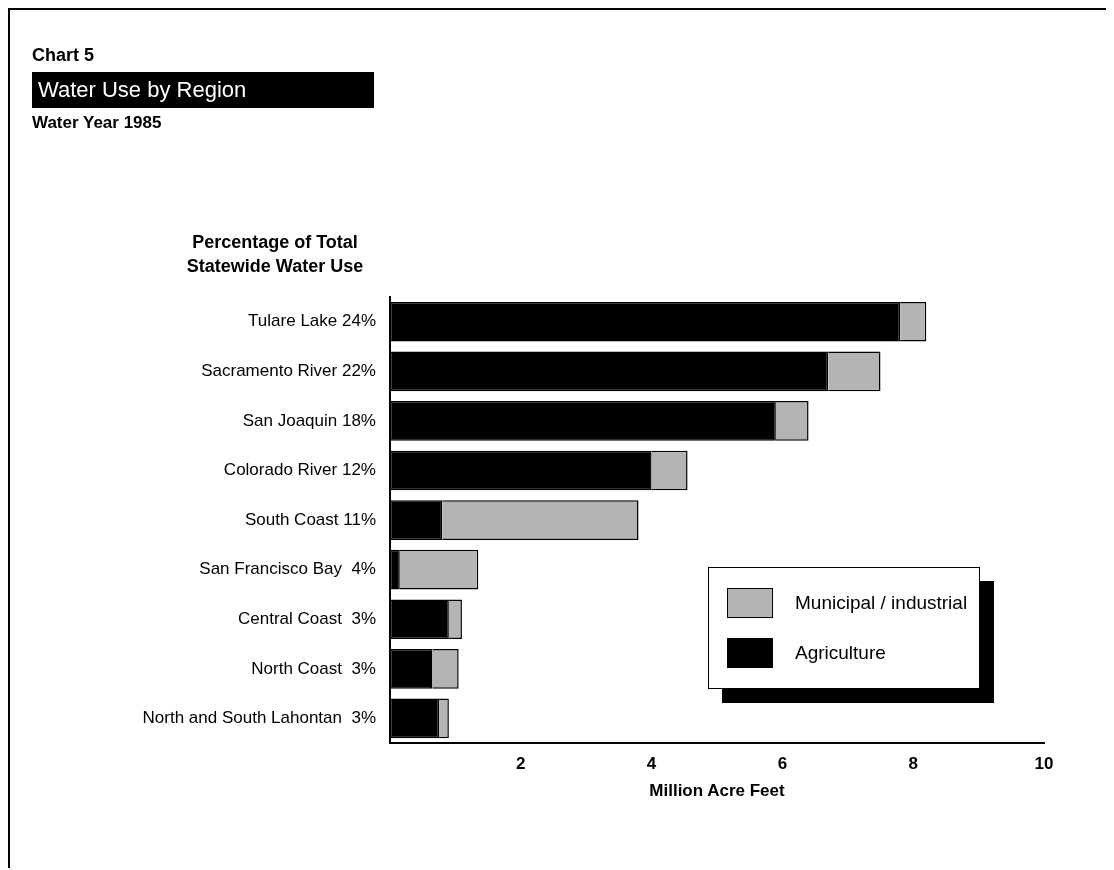 The height and width of the screenshot is (870, 1114). What do you see at coordinates (312, 321) in the screenshot?
I see `y-tick-label: Tulare Lake 24%` at bounding box center [312, 321].